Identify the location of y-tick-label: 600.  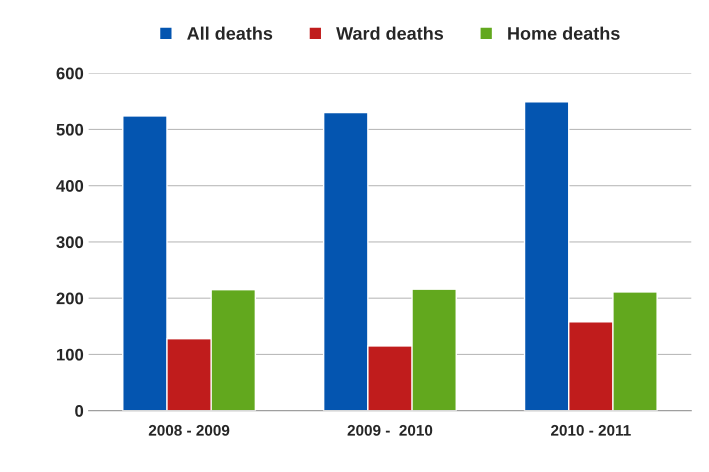
(70, 74).